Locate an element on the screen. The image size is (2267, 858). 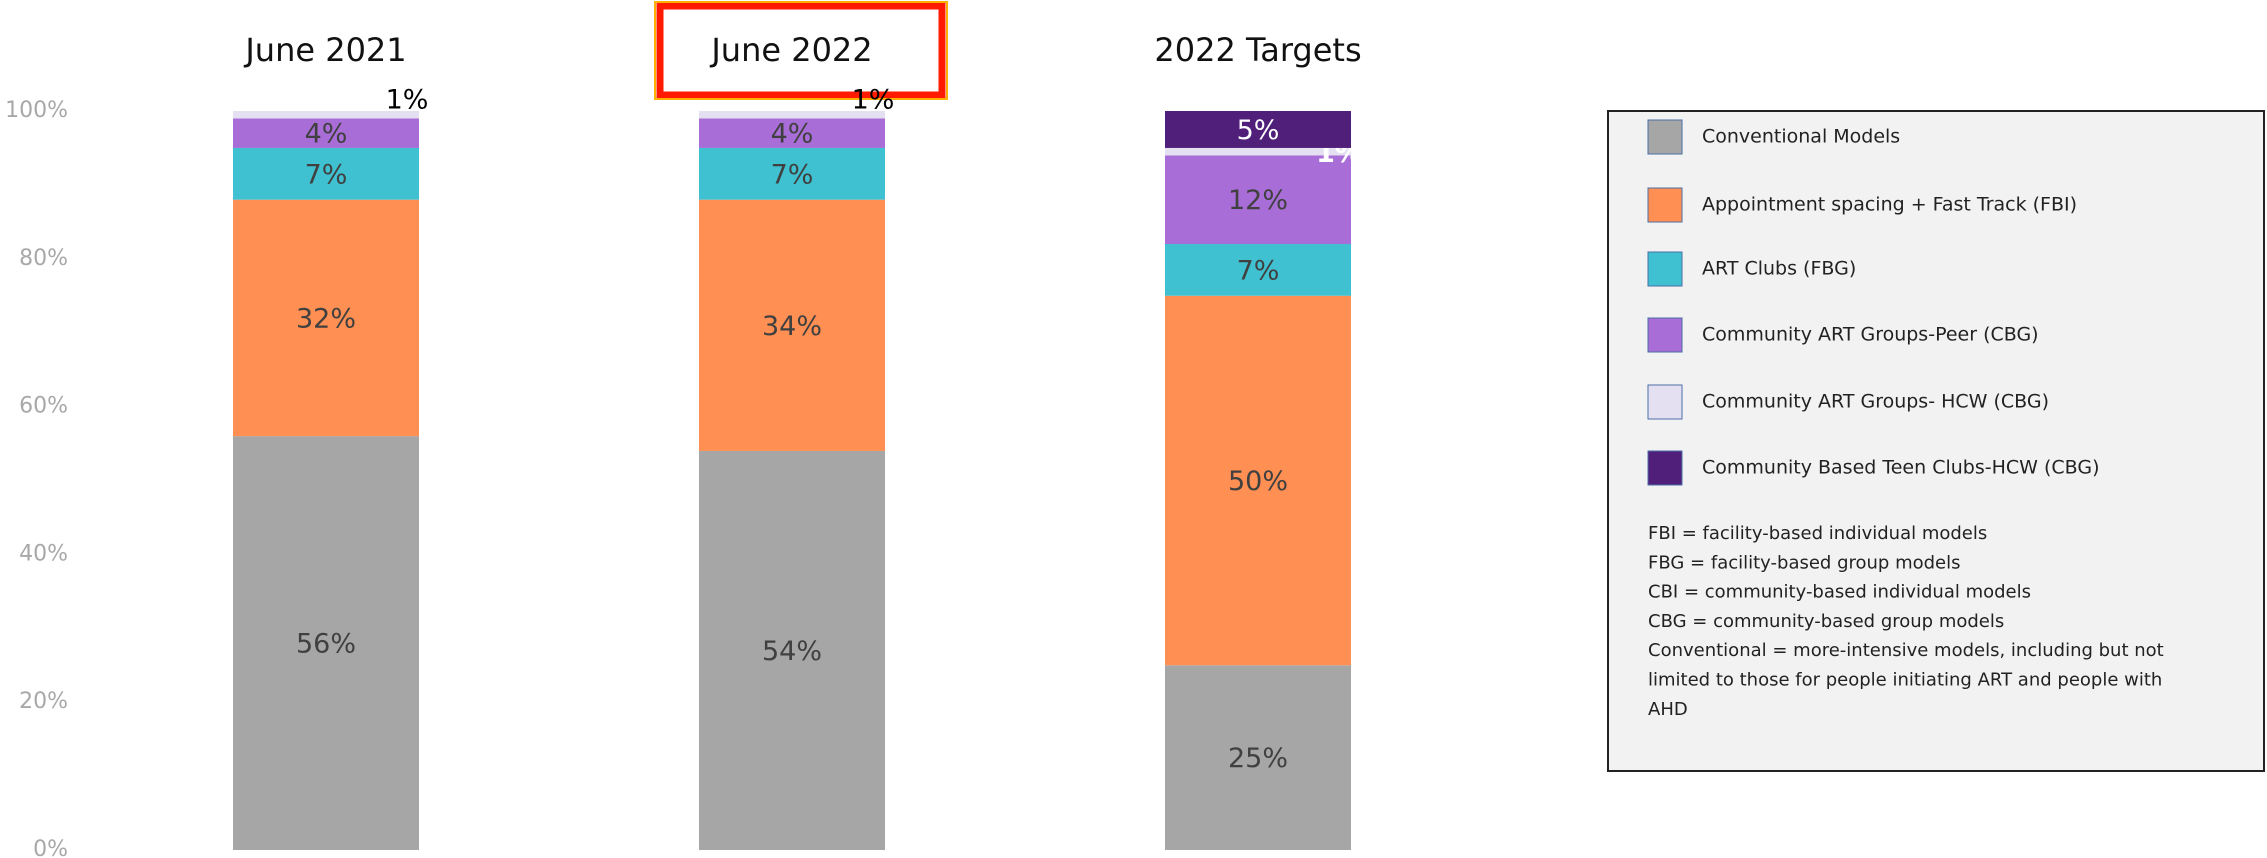
legend-label: Conventional Models is located at coordinates (1801, 137).